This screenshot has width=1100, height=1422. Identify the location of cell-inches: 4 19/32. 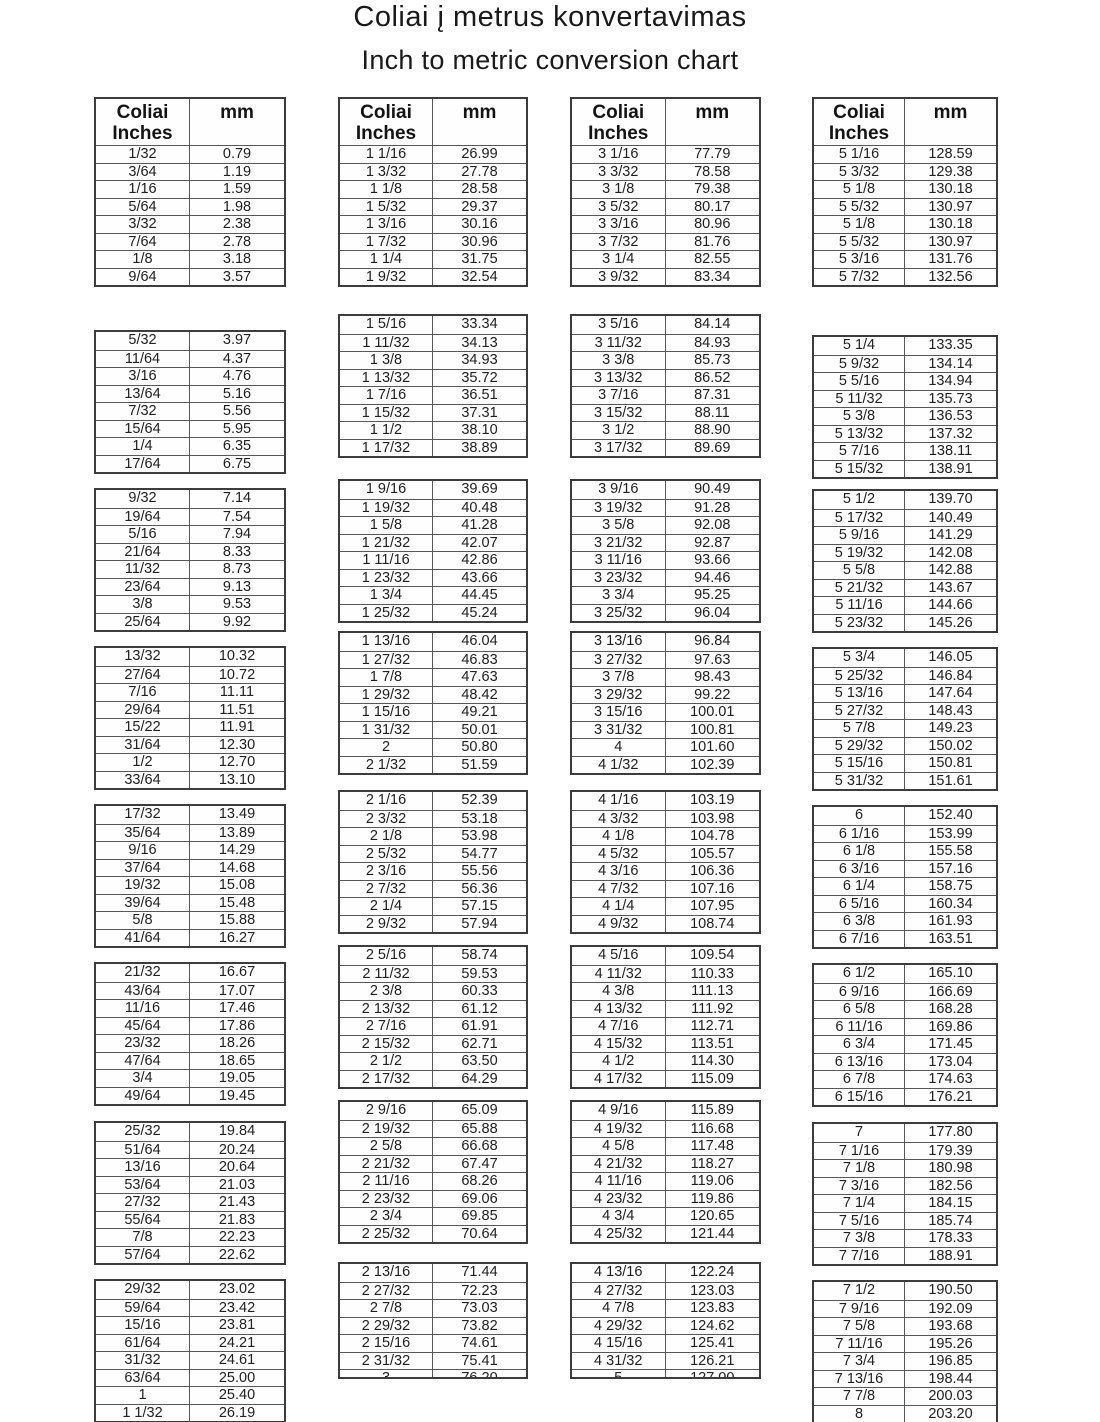
(619, 1128).